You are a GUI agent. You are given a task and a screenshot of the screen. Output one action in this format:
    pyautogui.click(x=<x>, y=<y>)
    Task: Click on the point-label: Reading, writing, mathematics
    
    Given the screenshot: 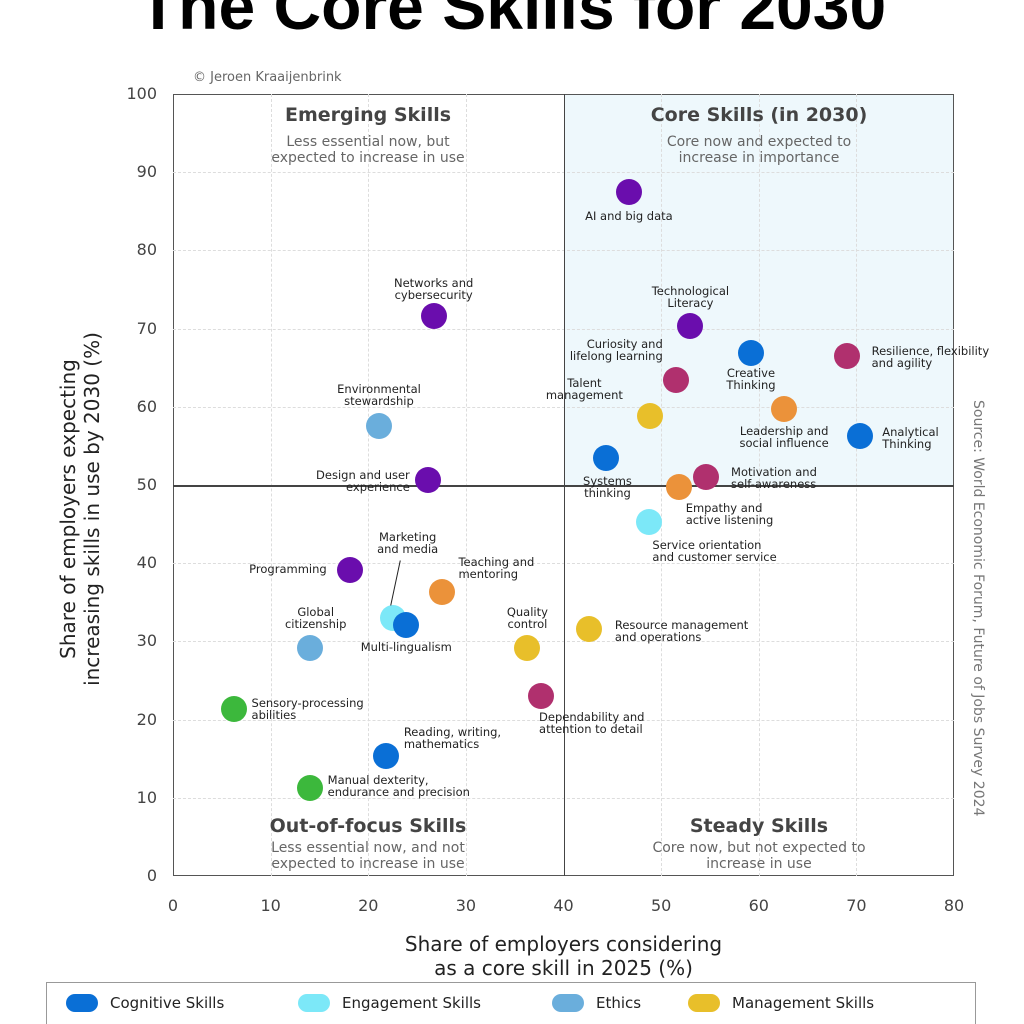 What is the action you would take?
    pyautogui.click(x=452, y=738)
    